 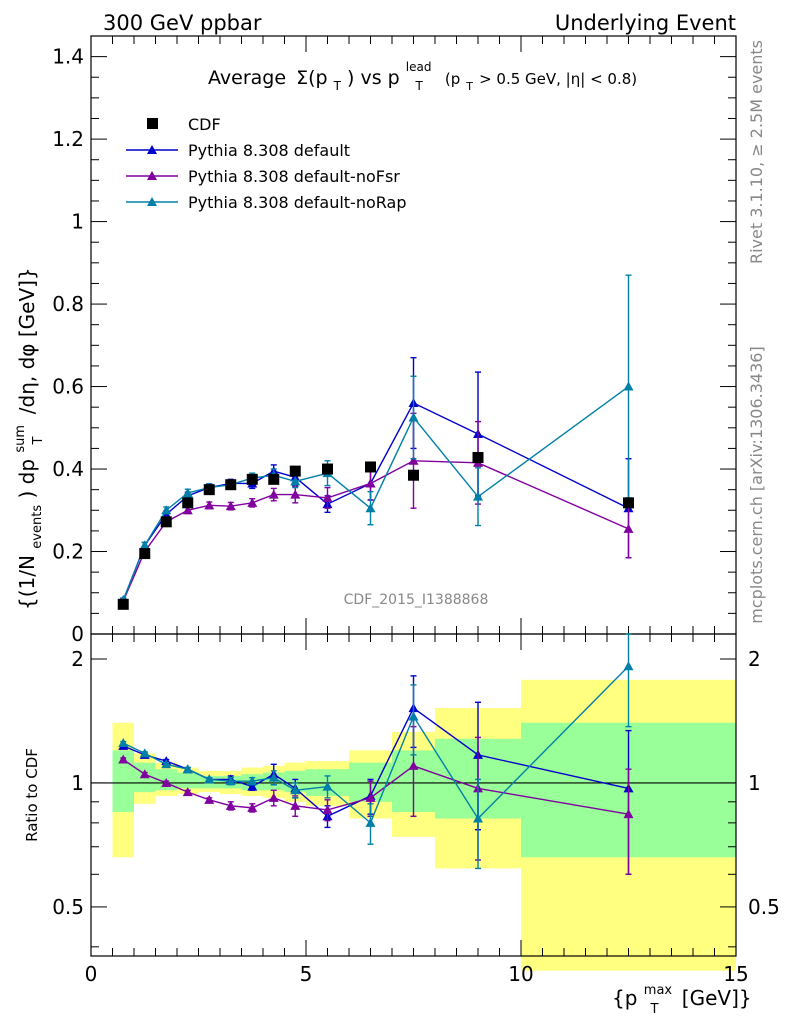 What do you see at coordinates (311, 78) in the screenshot?
I see `title-sym: Σ(p` at bounding box center [311, 78].